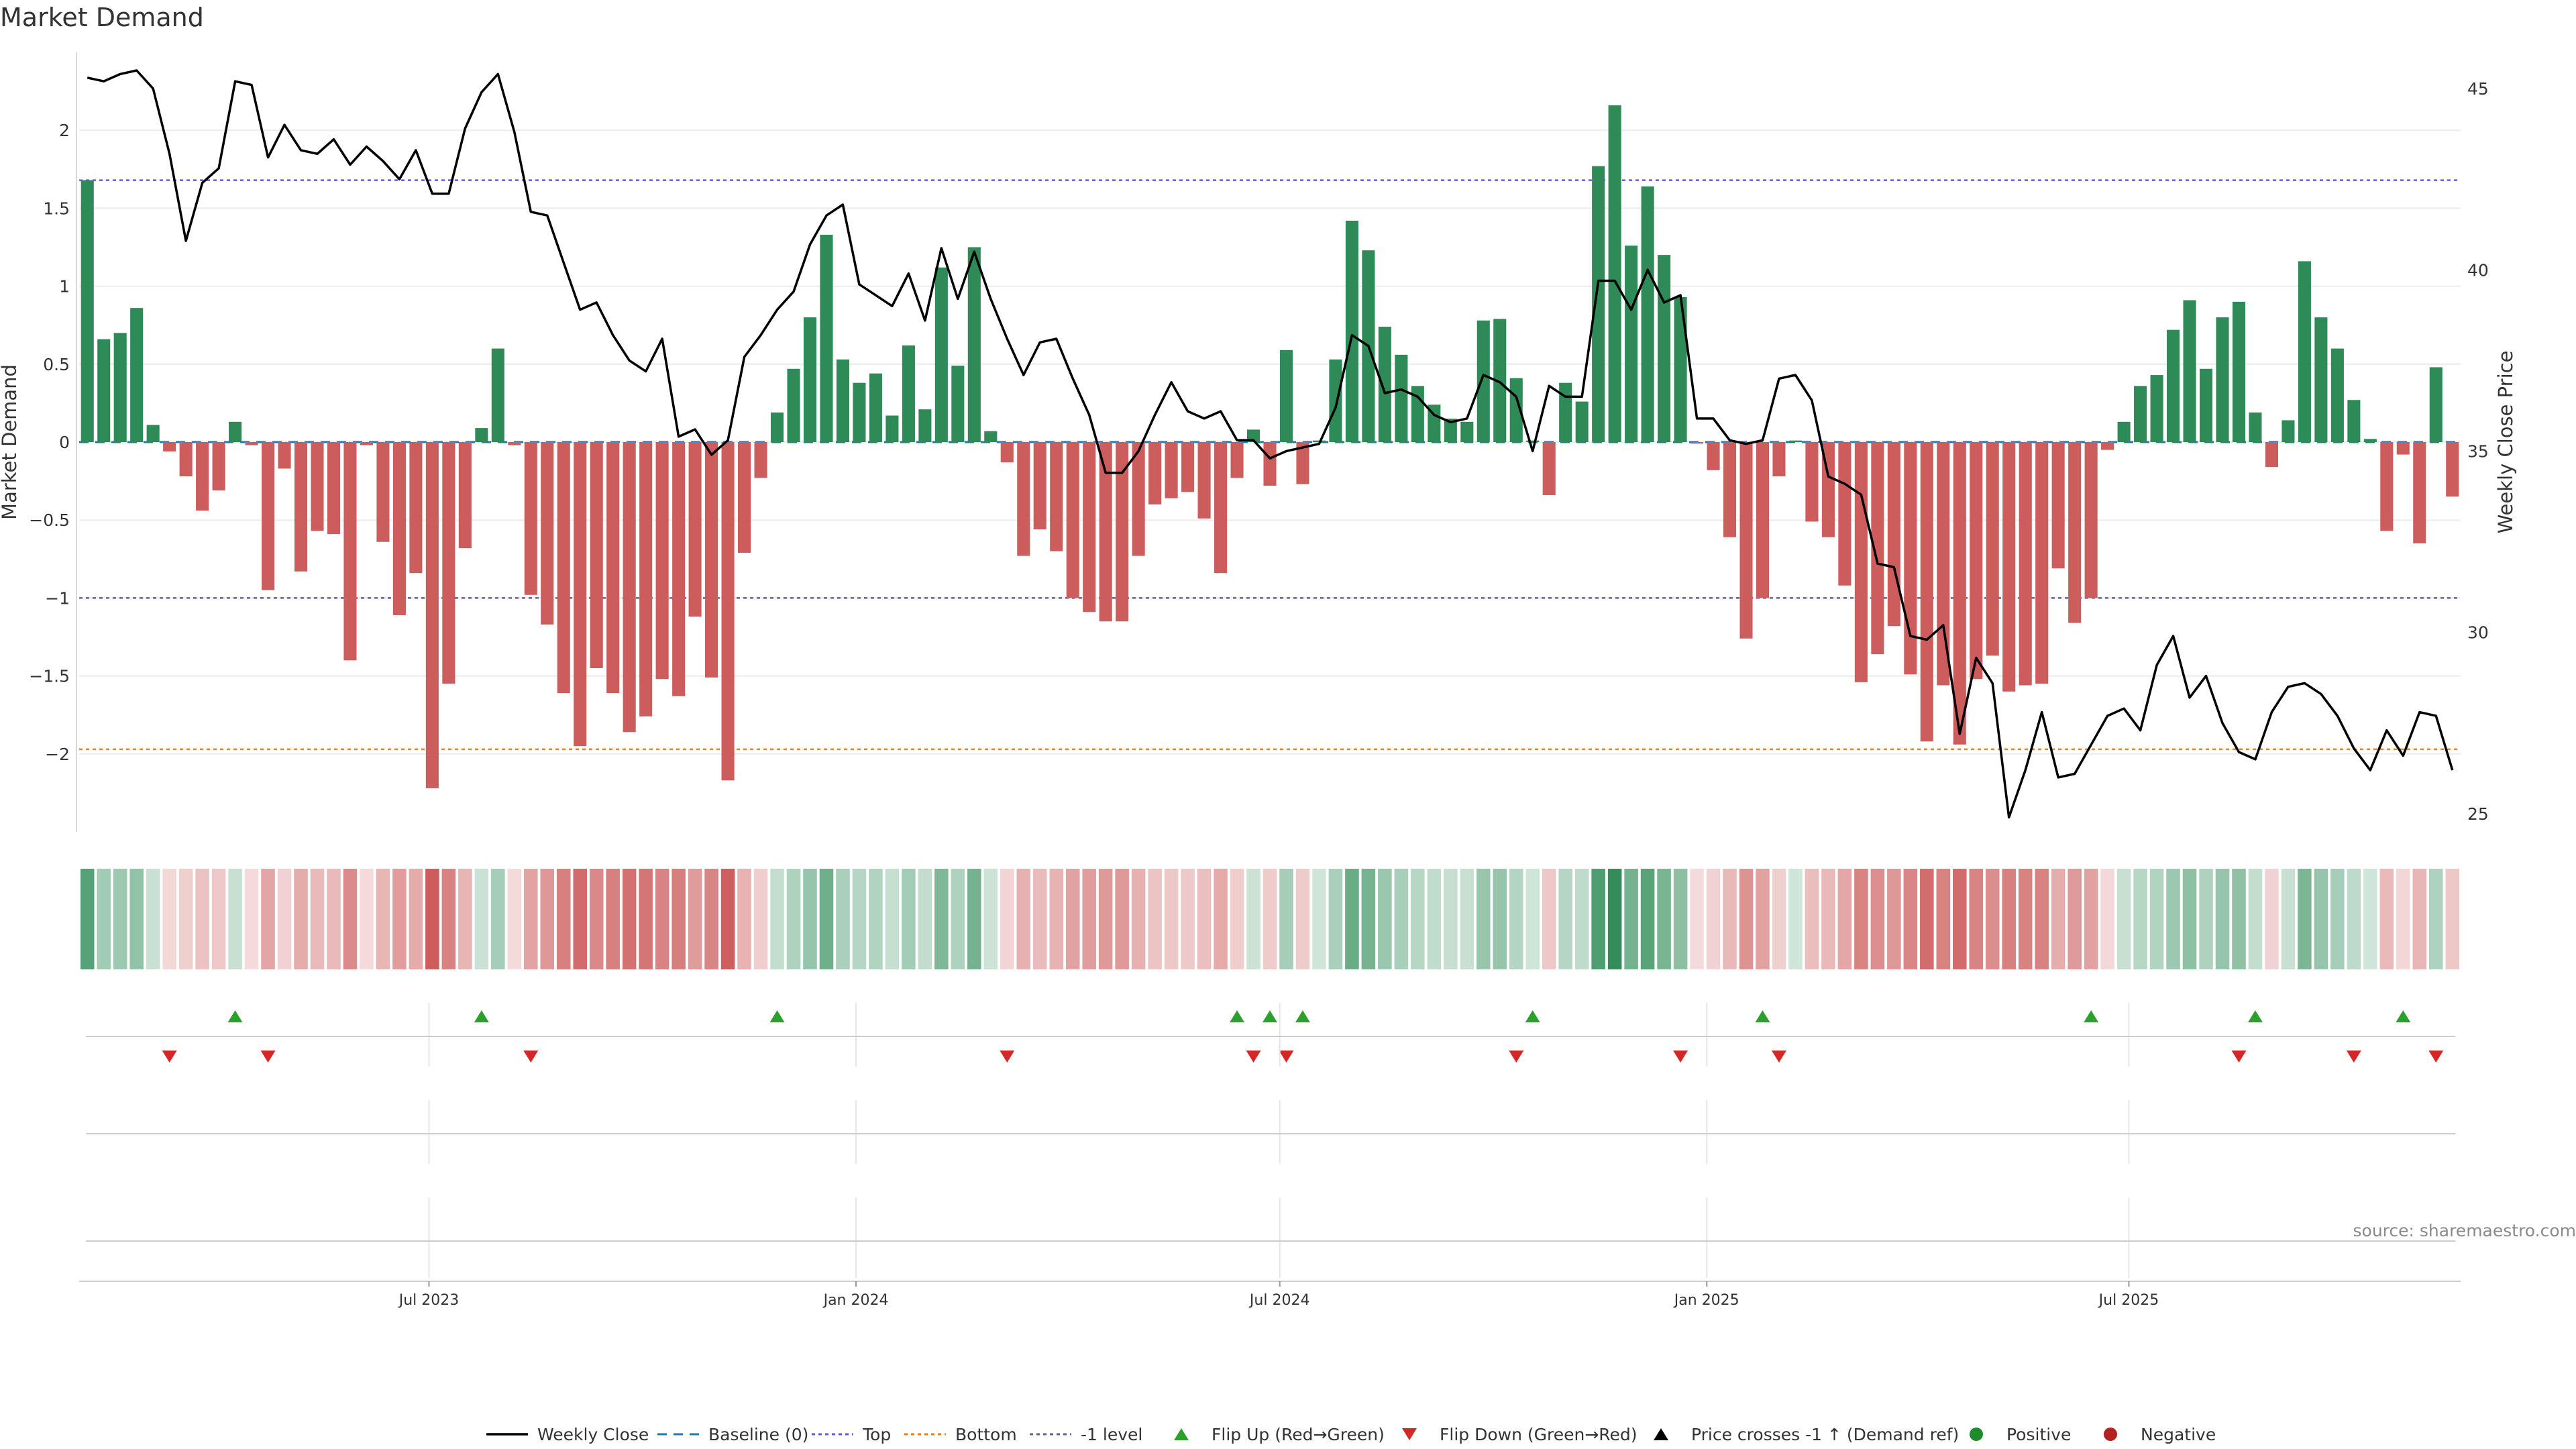 The image size is (2576, 1449). What do you see at coordinates (2478, 452) in the screenshot?
I see `right-tick-label: 35` at bounding box center [2478, 452].